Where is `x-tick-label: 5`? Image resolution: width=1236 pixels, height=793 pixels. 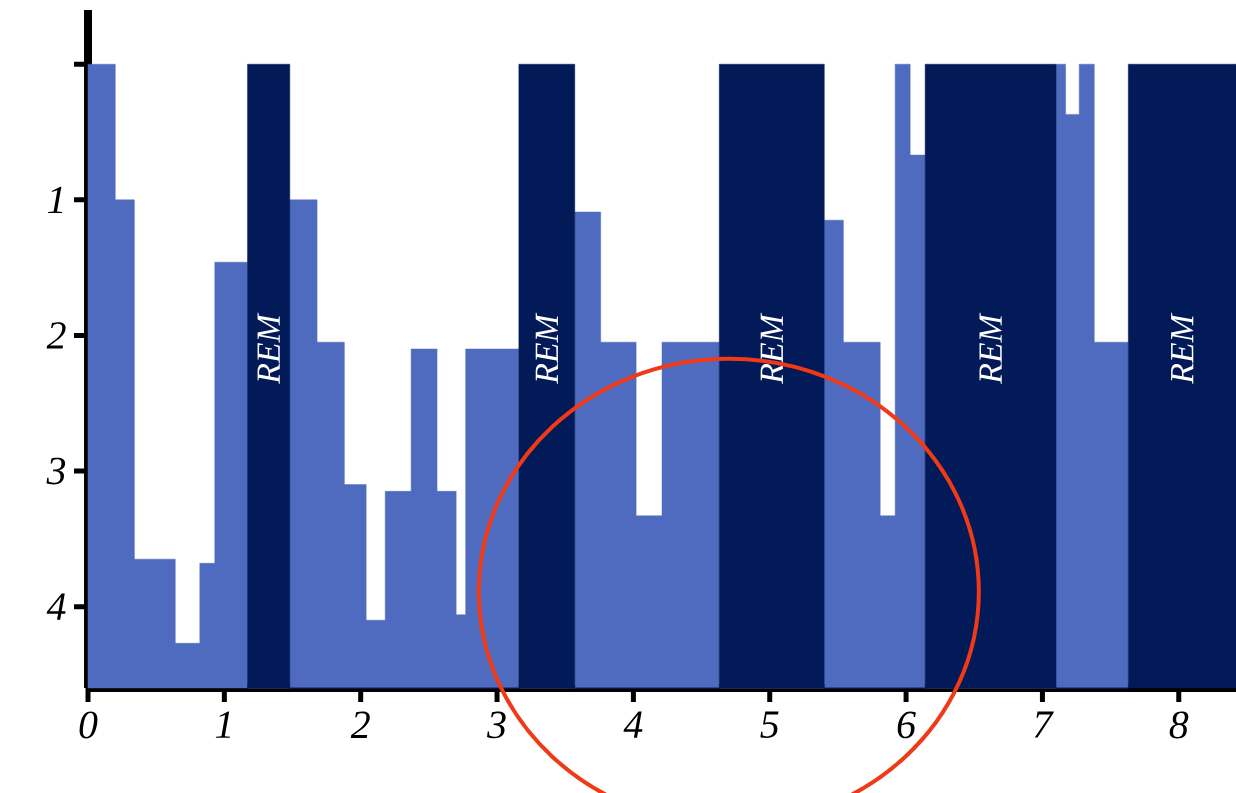 x-tick-label: 5 is located at coordinates (769, 724).